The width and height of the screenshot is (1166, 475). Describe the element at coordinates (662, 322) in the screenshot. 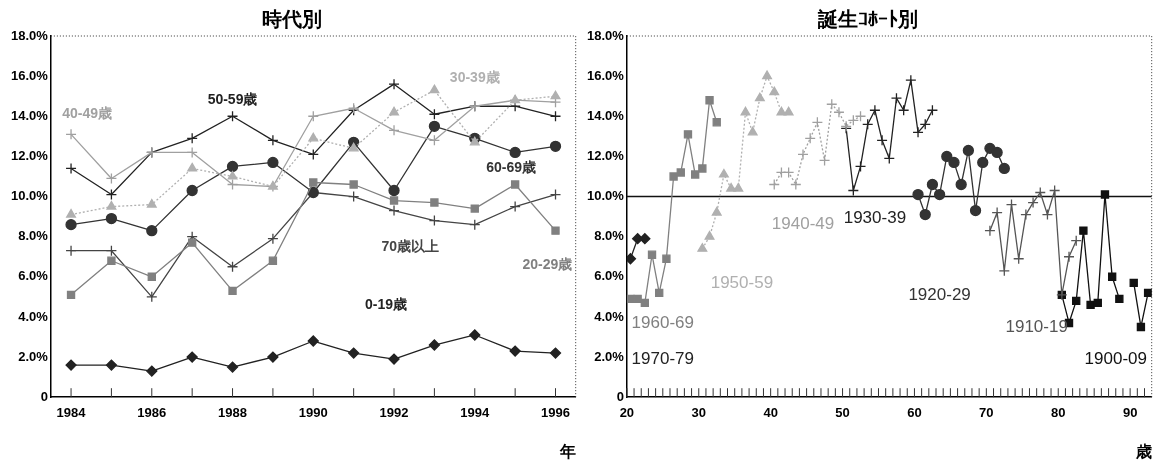

I see `series-label: 1960-69` at that location.